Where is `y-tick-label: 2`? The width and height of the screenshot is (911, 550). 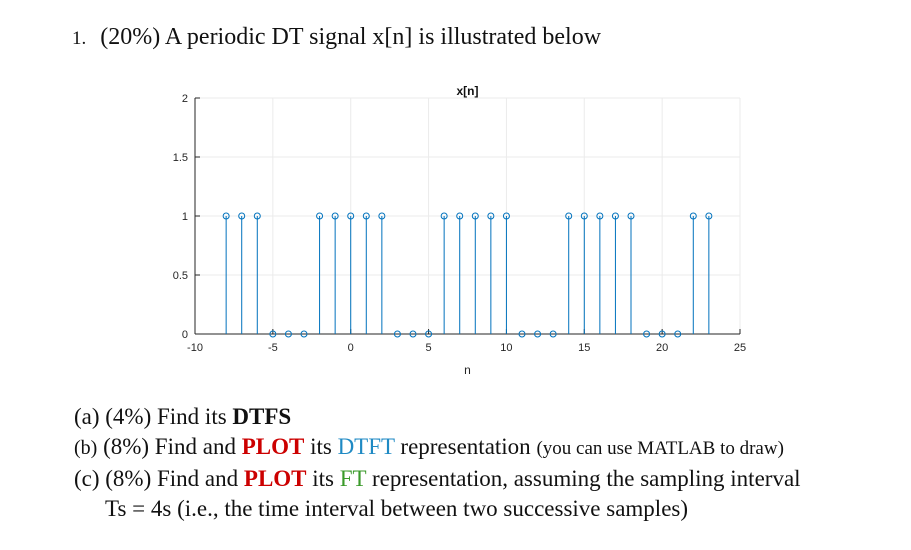
y-tick-label: 2 is located at coordinates (185, 99).